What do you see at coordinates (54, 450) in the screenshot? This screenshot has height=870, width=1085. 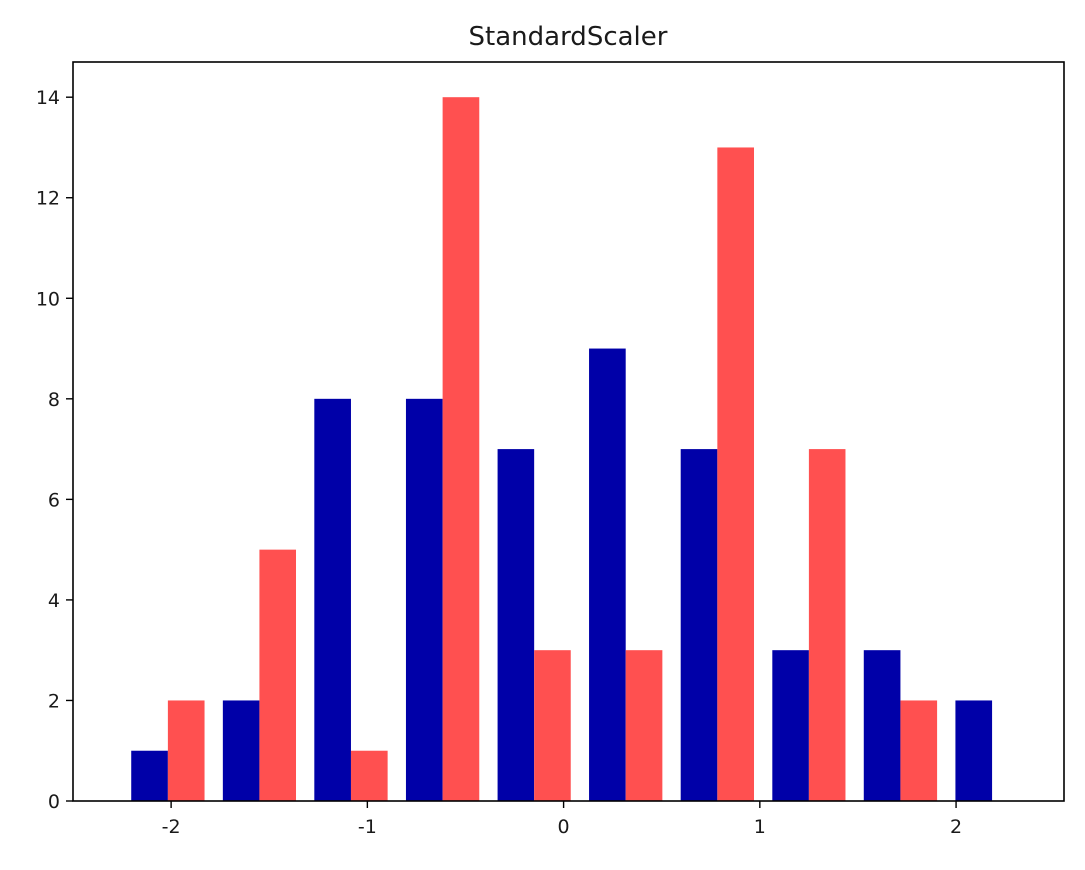 I see `y-axis: 0 2 4 6 8 10 12 14` at bounding box center [54, 450].